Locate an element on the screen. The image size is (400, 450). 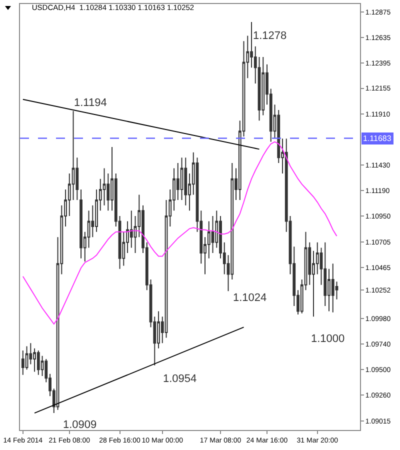
annotation: 1.0954 is located at coordinates (180, 379).